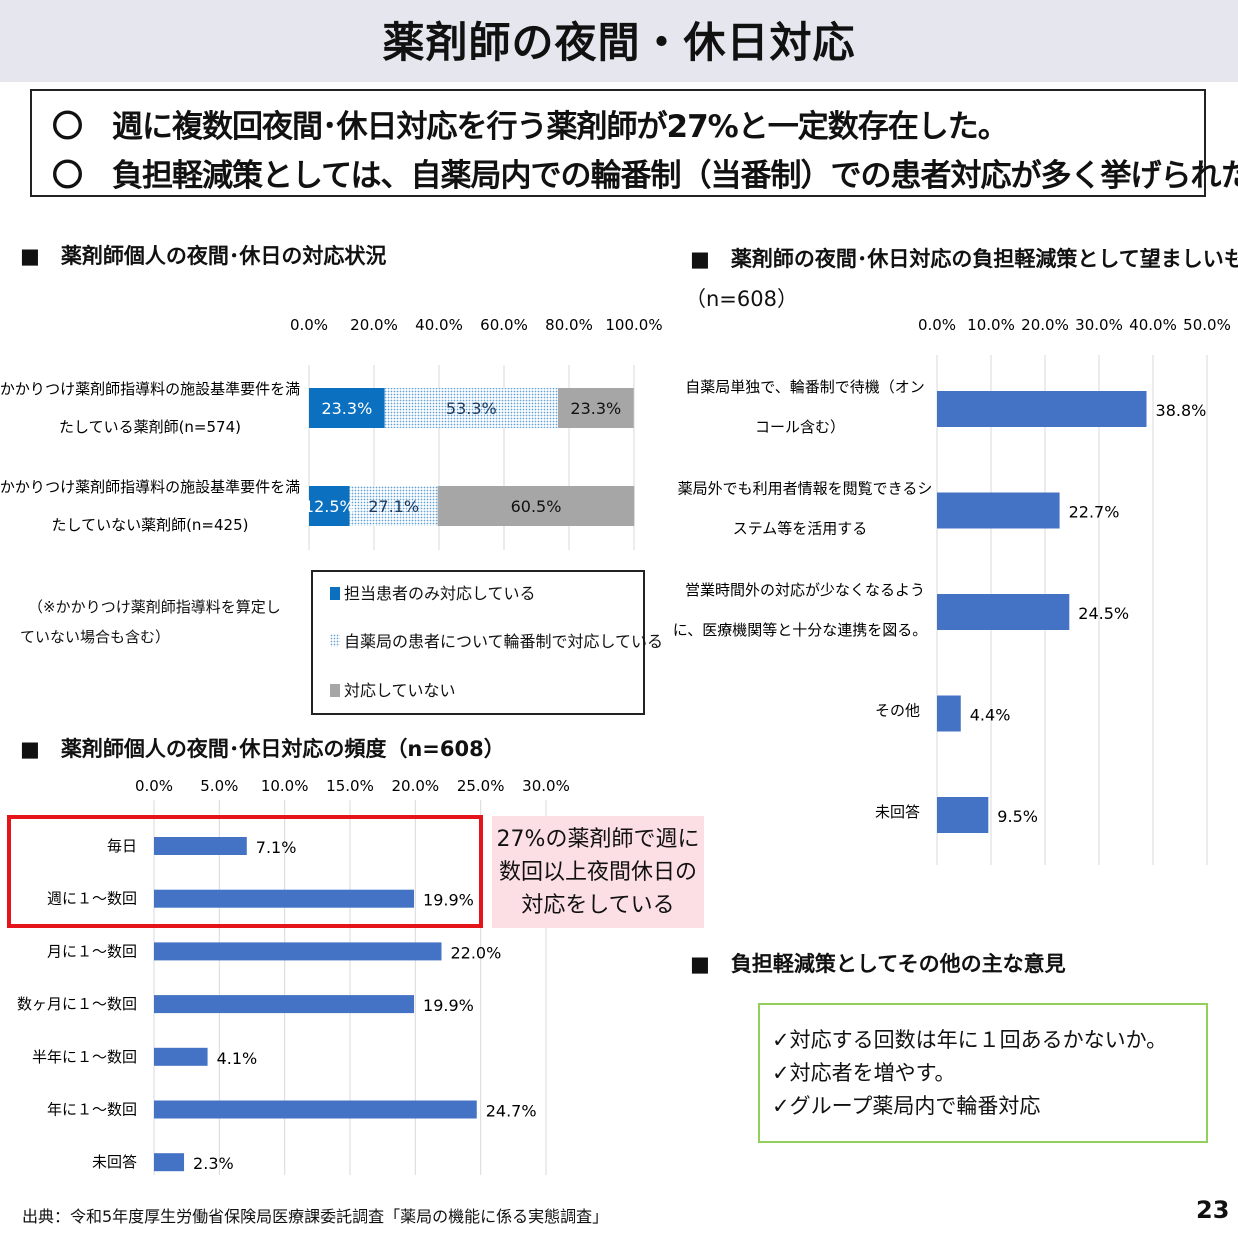 The height and width of the screenshot is (1238, 1238). Describe the element at coordinates (276, 847) in the screenshot. I see `chart2-data-label: 7.1%` at that location.